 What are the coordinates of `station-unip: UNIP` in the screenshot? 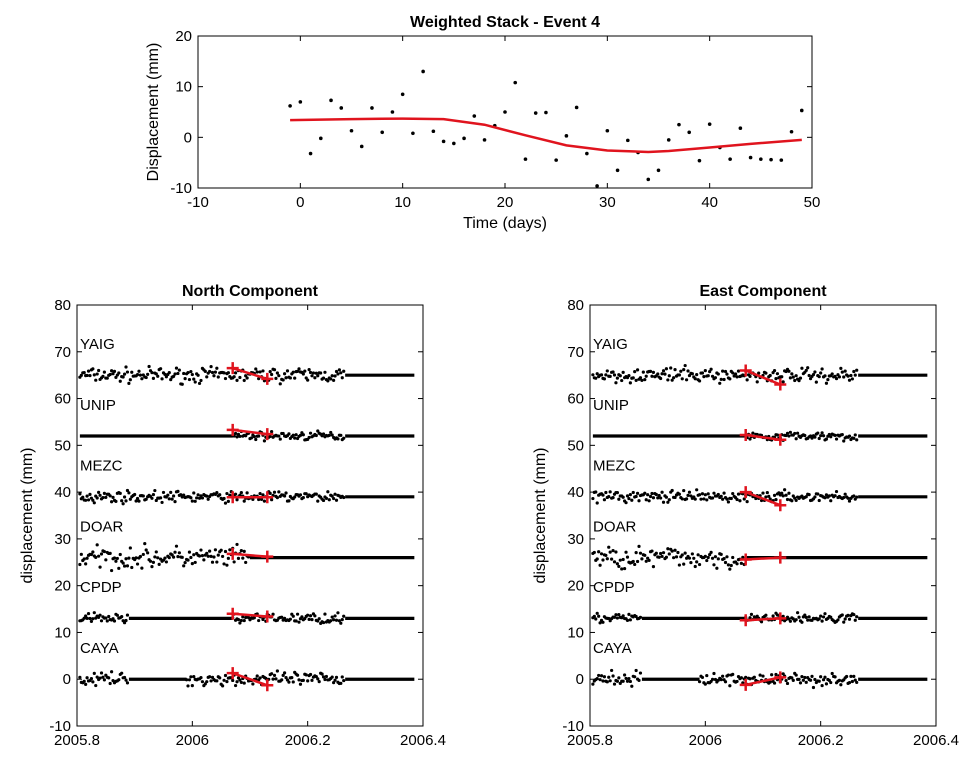 It's located at (247, 420).